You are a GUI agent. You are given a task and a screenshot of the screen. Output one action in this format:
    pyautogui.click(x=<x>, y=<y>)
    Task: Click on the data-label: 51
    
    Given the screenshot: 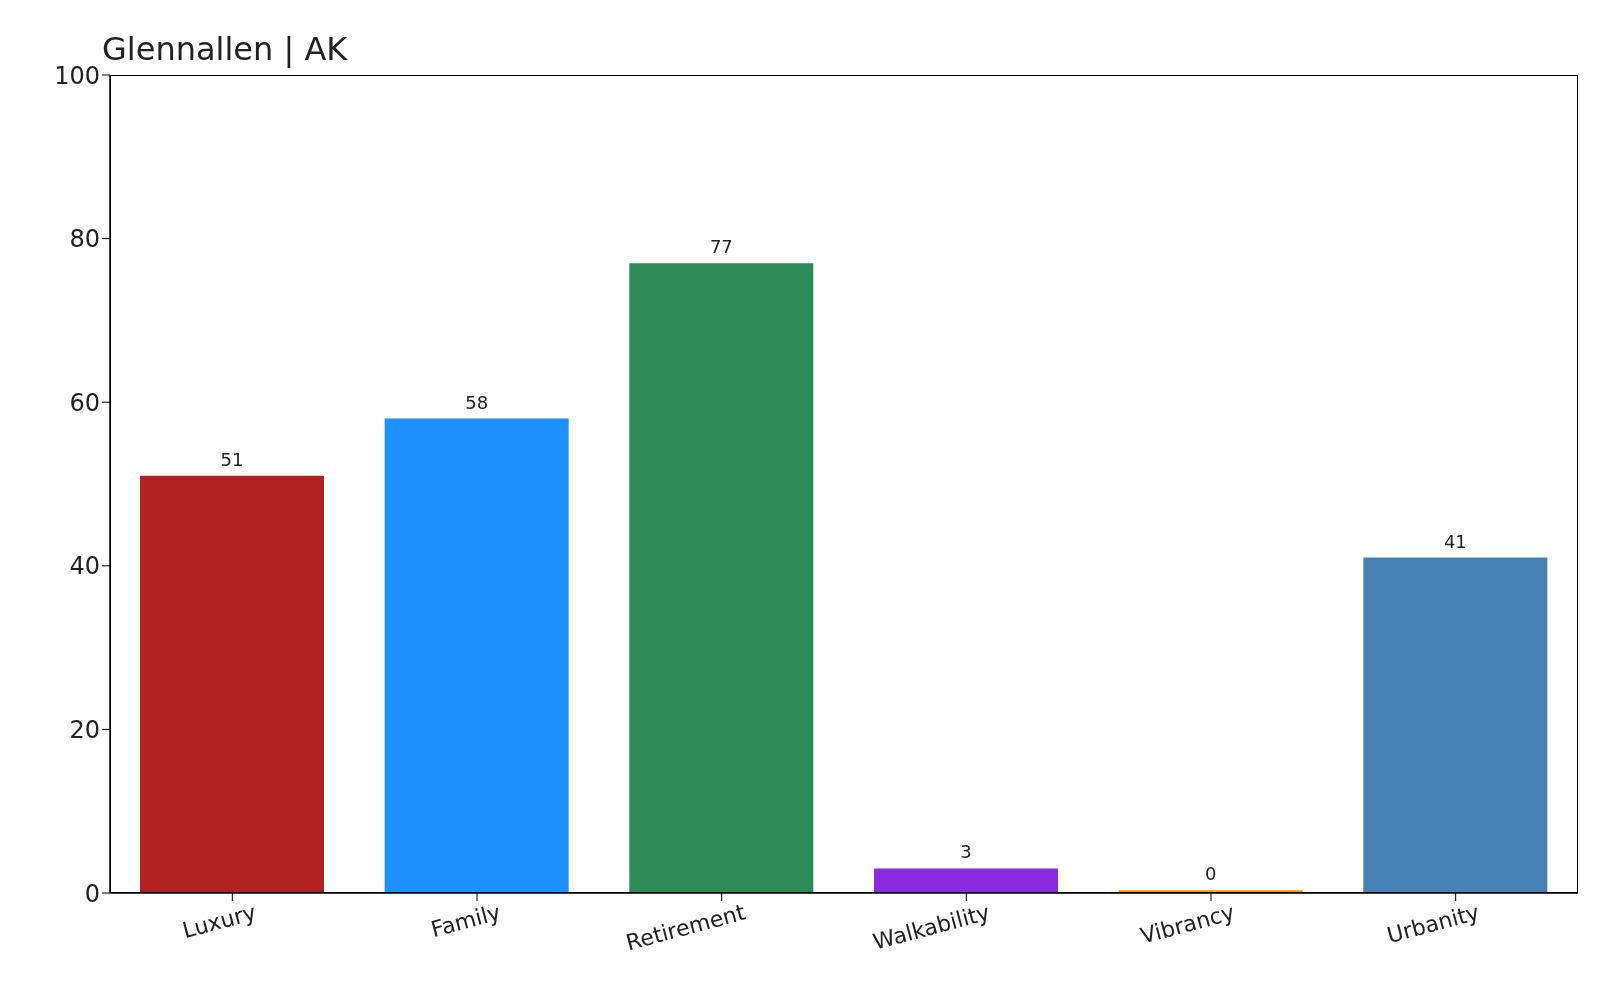 What is the action you would take?
    pyautogui.click(x=232, y=459)
    